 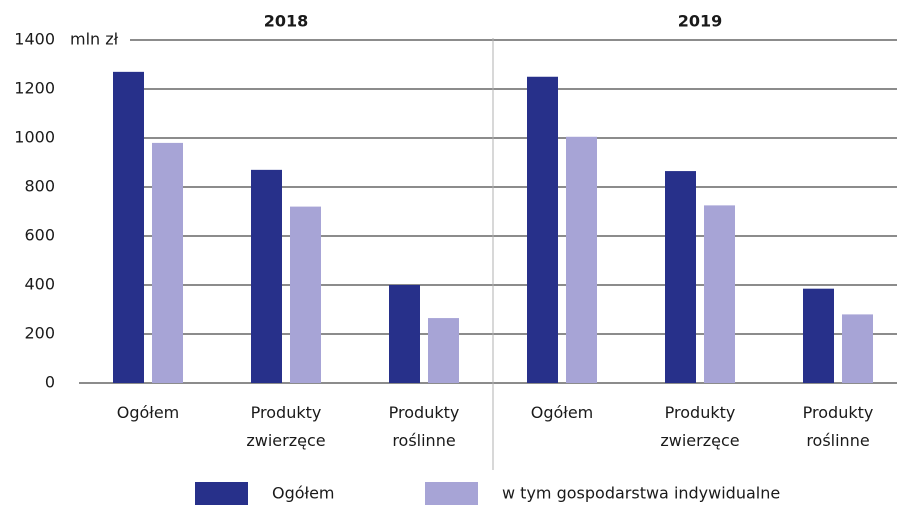 What do you see at coordinates (286, 21) in the screenshot?
I see `group-label: 2018` at bounding box center [286, 21].